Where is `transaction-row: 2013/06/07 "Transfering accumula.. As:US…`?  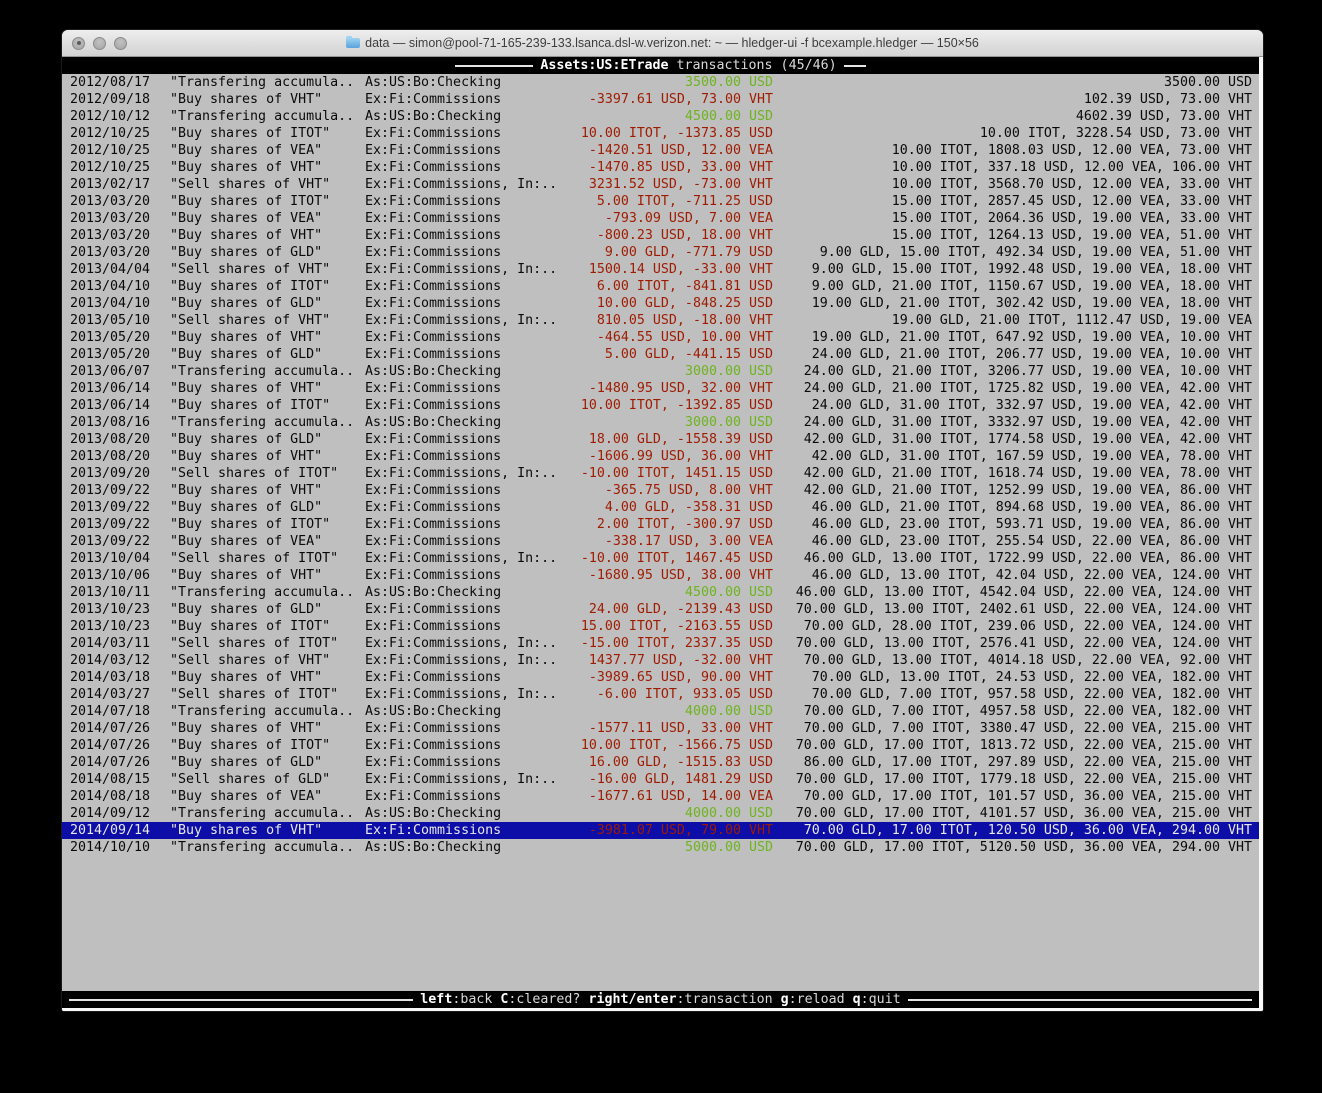 transaction-row: 2013/06/07 "Transfering accumula.. As:US… is located at coordinates (660, 371).